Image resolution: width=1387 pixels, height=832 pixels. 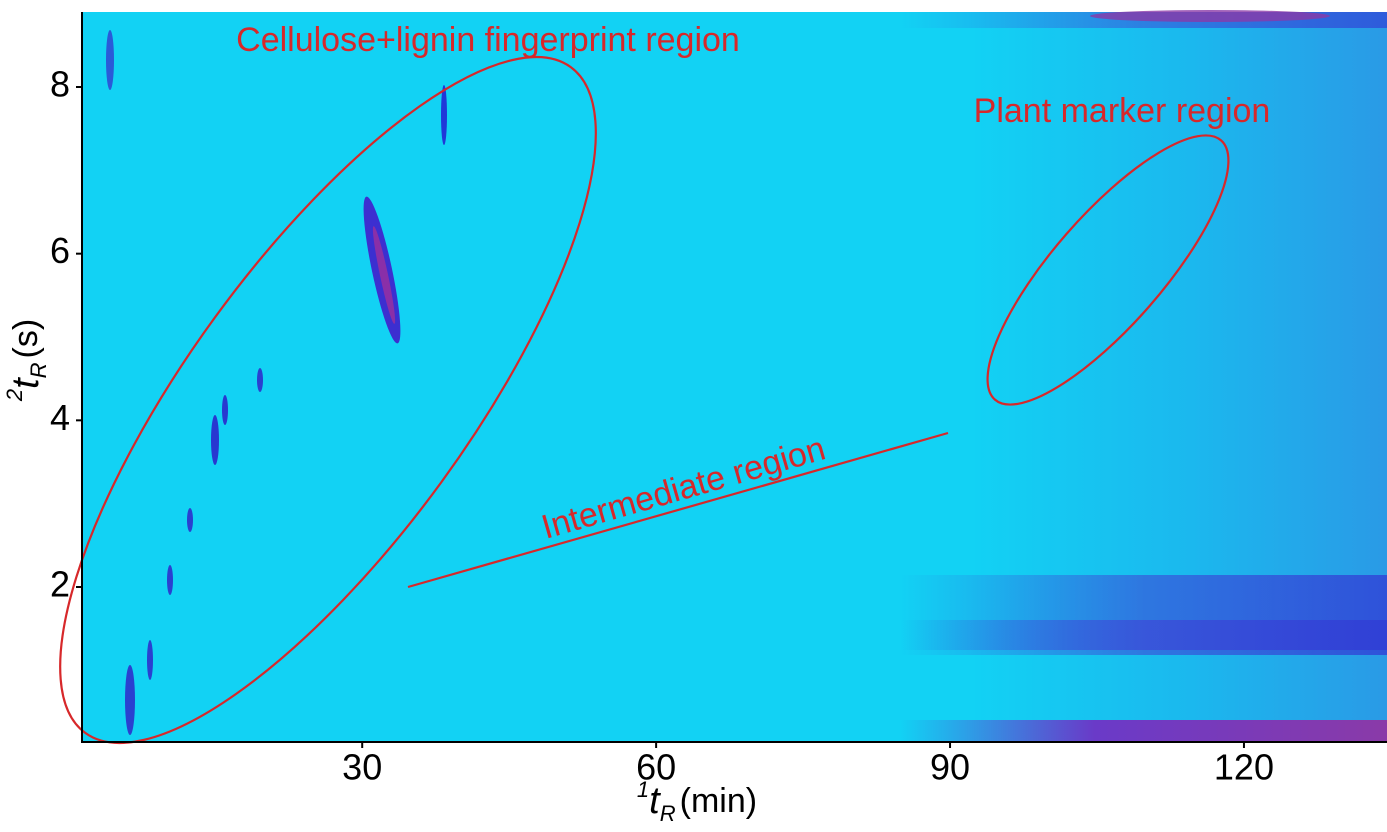 I want to click on x-axis-label: 1tR (min), so click(x=697, y=801).